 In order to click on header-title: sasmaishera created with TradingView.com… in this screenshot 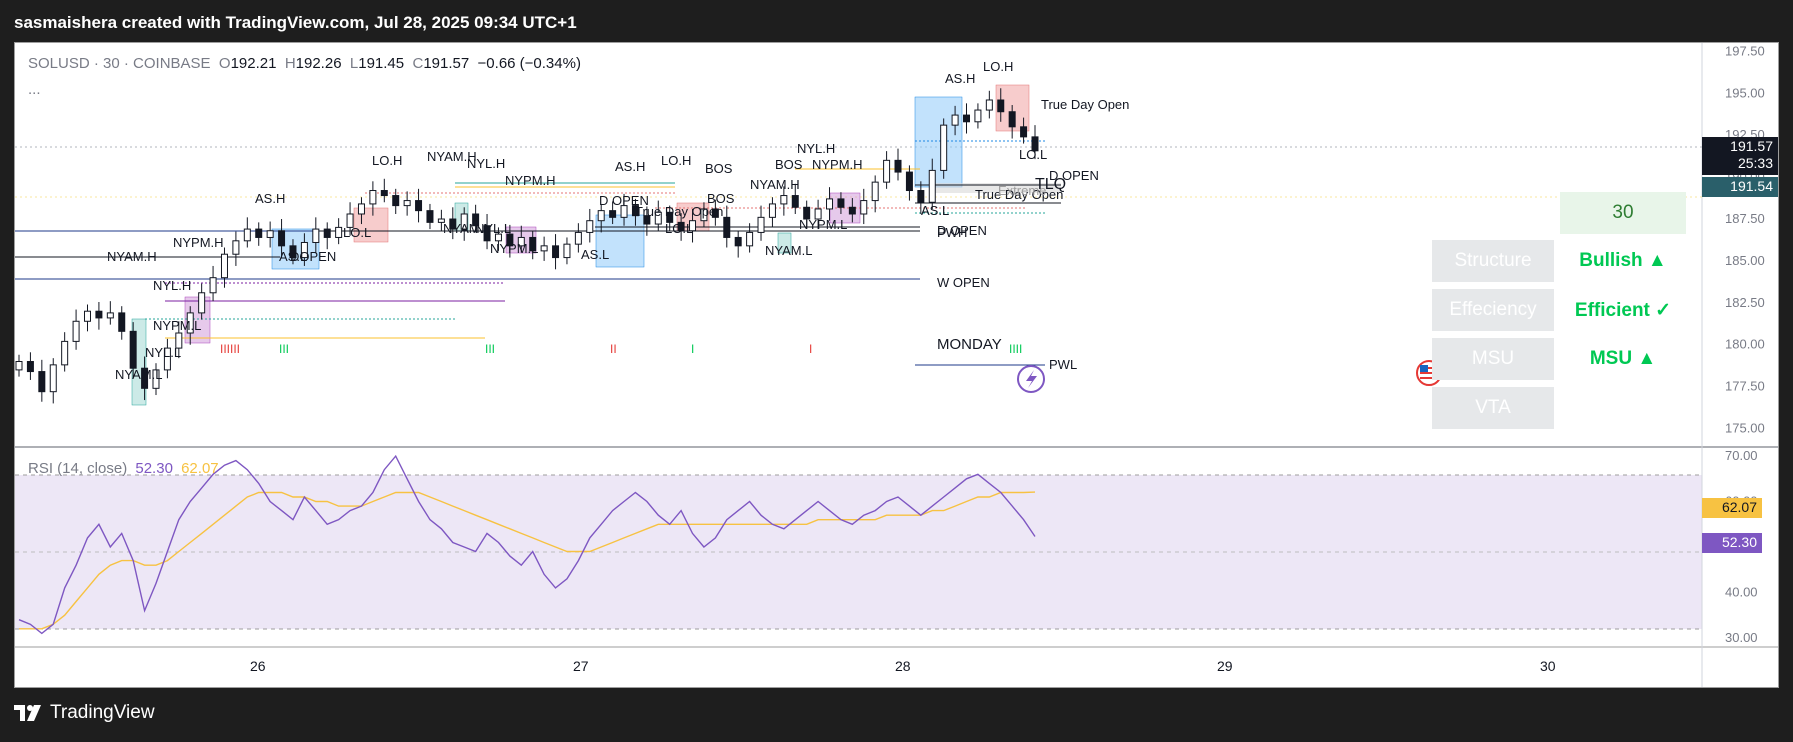, I will do `click(295, 22)`.